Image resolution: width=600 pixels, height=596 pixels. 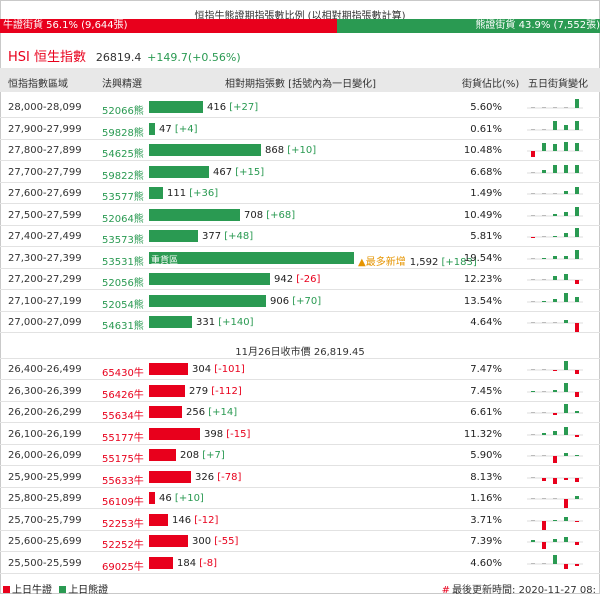 I want to click on warrant-code-link: 53573熊, so click(x=123, y=240).